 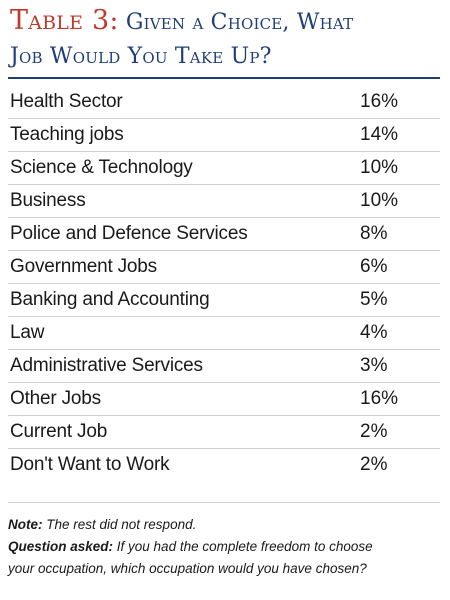 I want to click on row-percentage-value: 6%, so click(x=374, y=266).